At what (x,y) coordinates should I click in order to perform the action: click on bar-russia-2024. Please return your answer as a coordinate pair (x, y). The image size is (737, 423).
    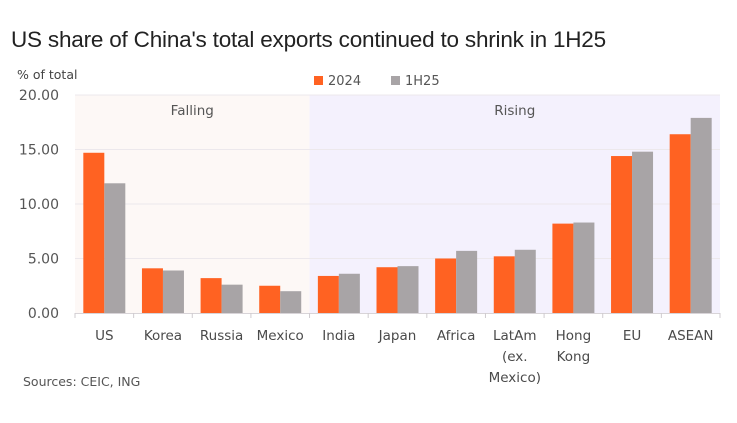
    Looking at the image, I should click on (211, 295).